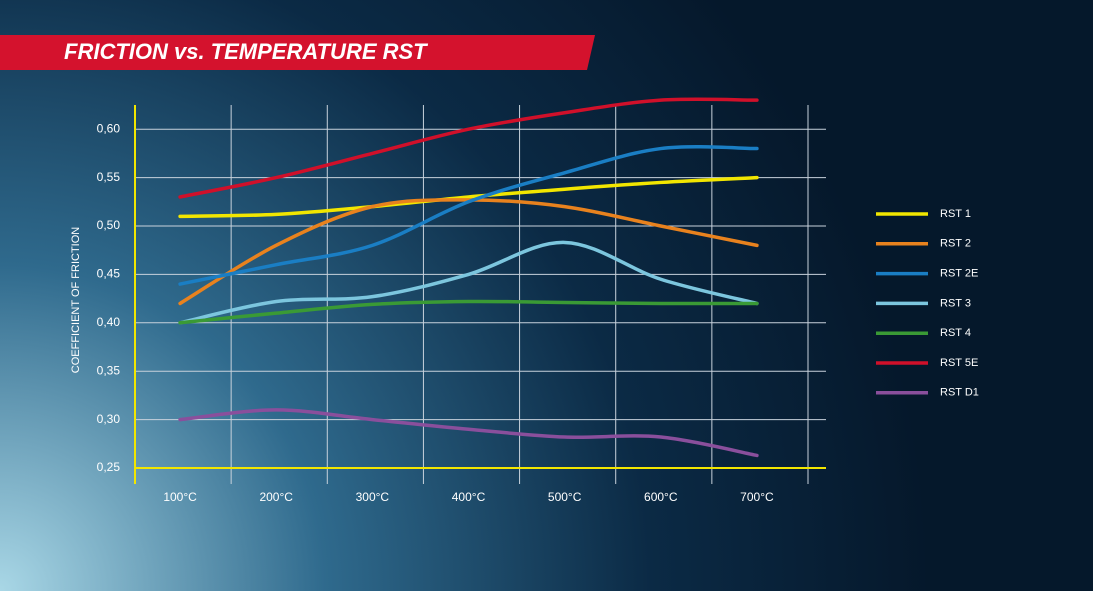 The width and height of the screenshot is (1093, 596). I want to click on x-tick-label: 100°C, so click(180, 497).